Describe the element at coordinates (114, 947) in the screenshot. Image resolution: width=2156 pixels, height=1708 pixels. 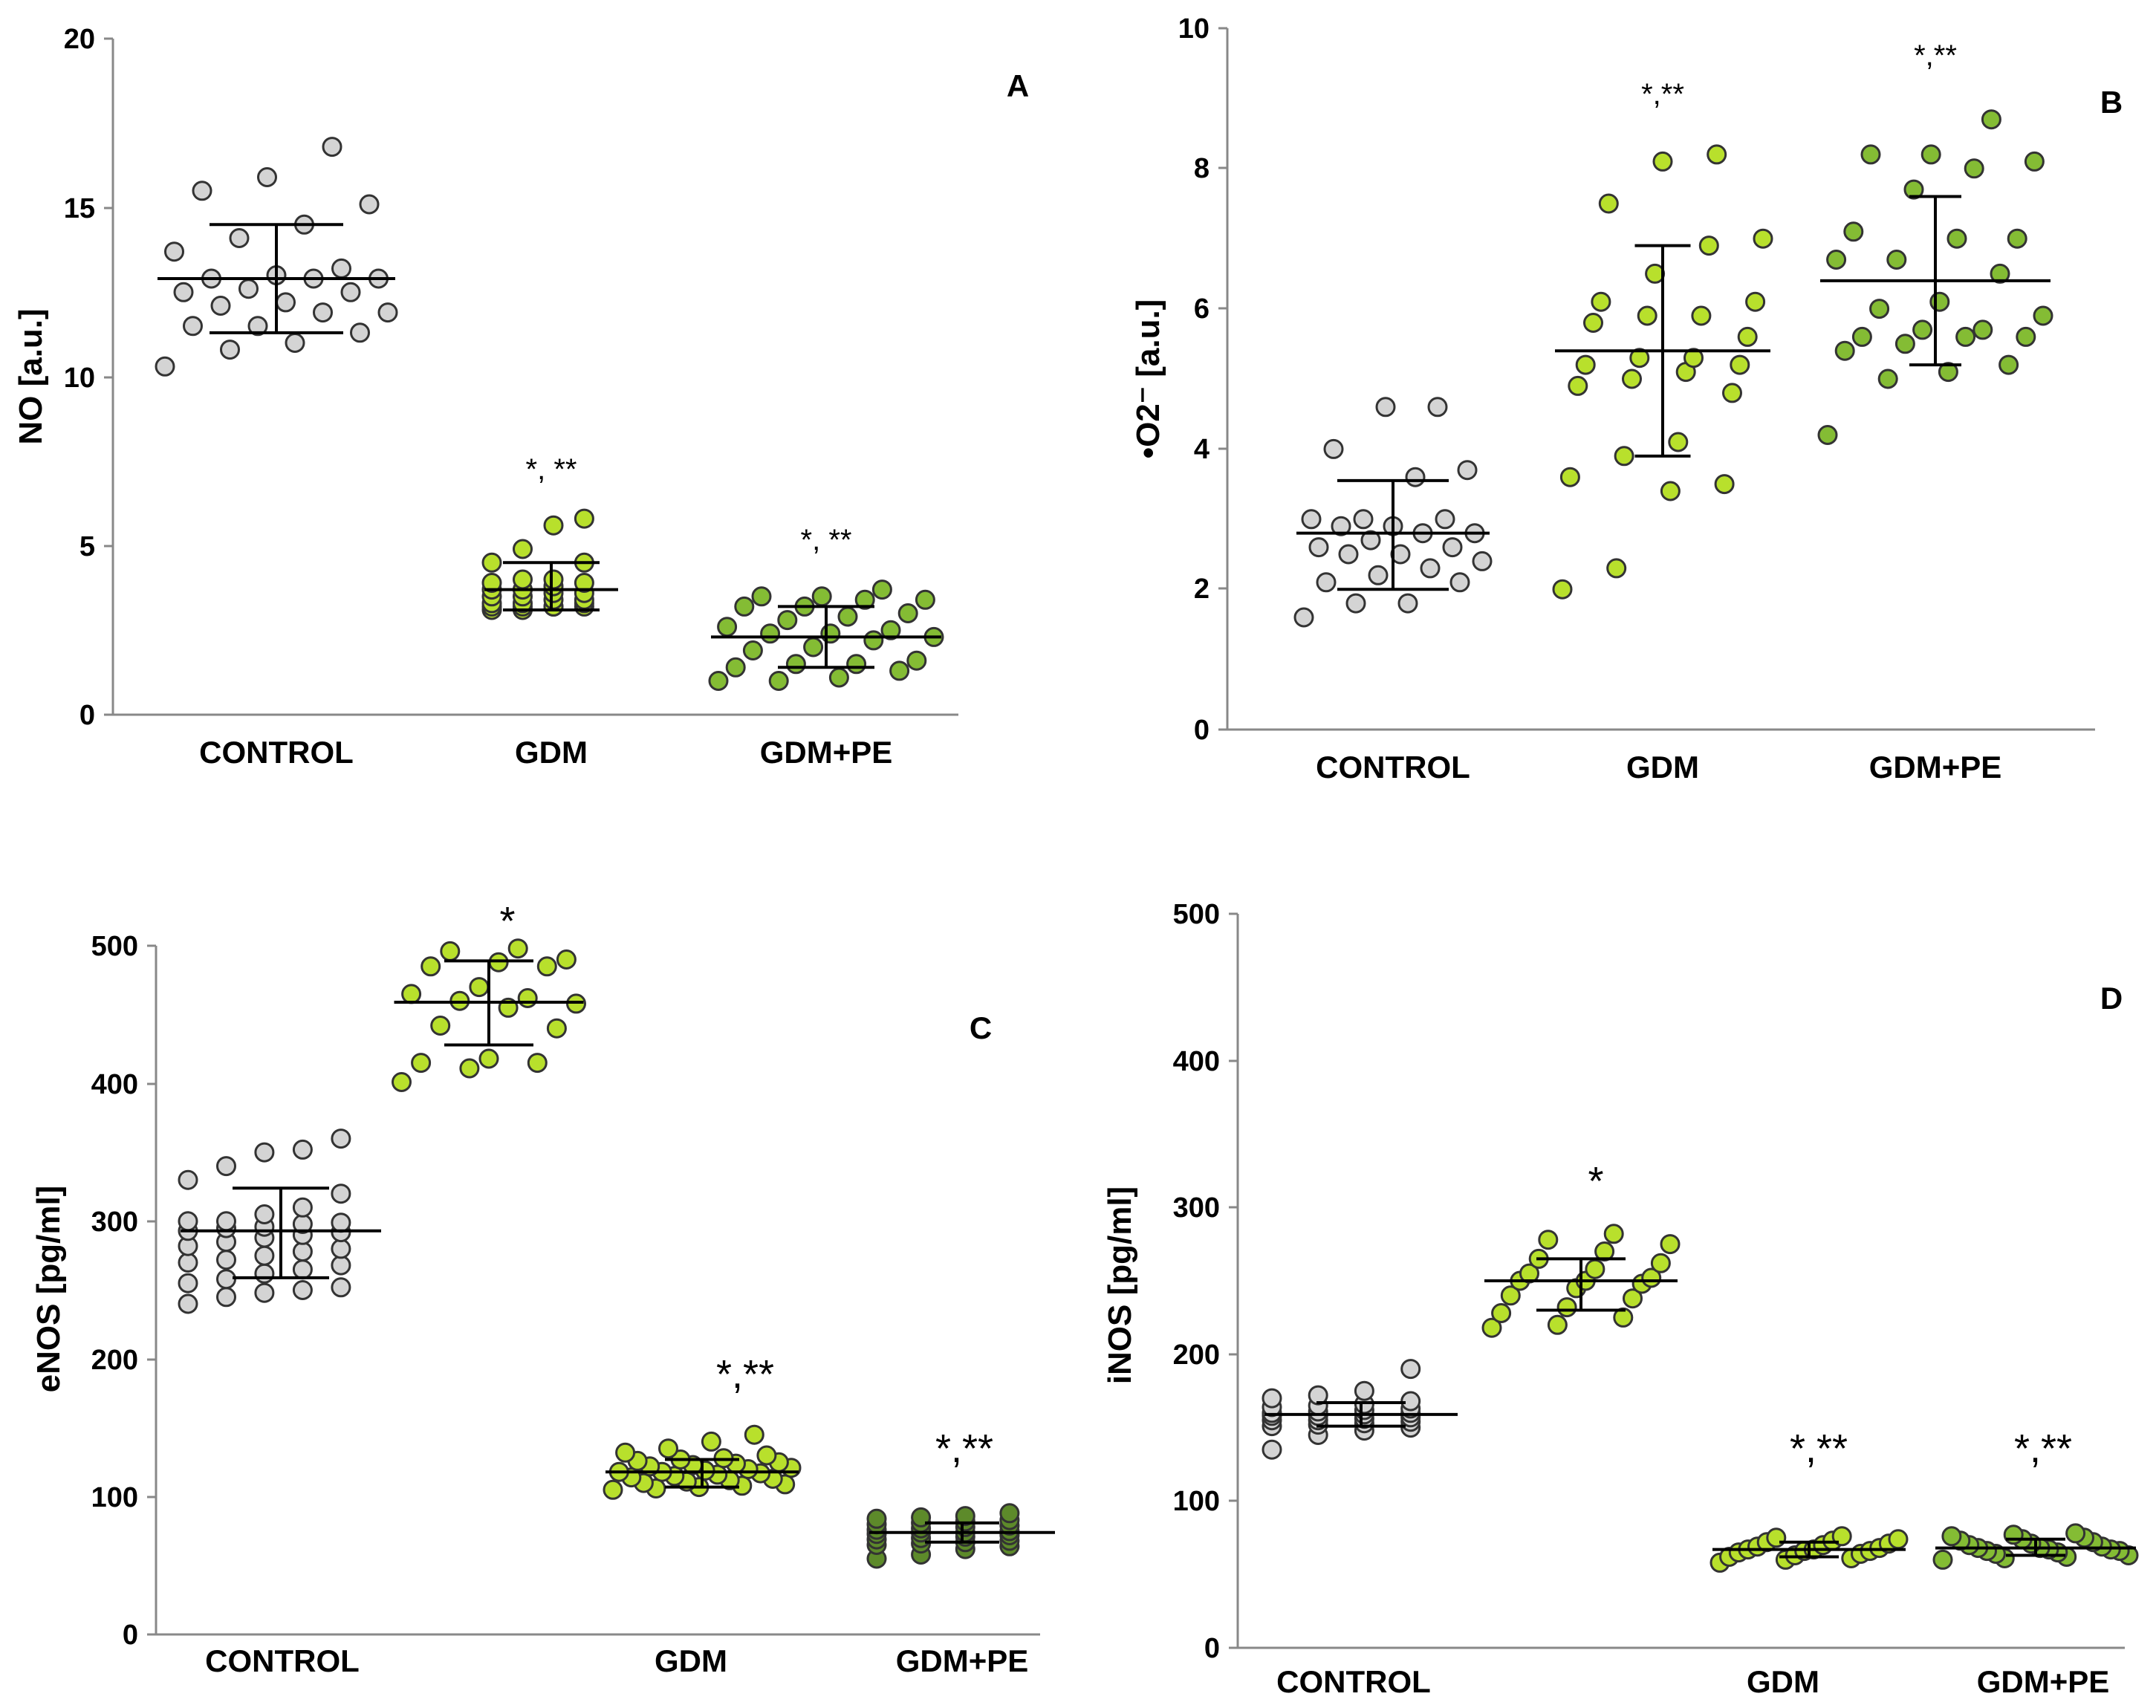
I see `panel-c-y-tick-label: 500` at that location.